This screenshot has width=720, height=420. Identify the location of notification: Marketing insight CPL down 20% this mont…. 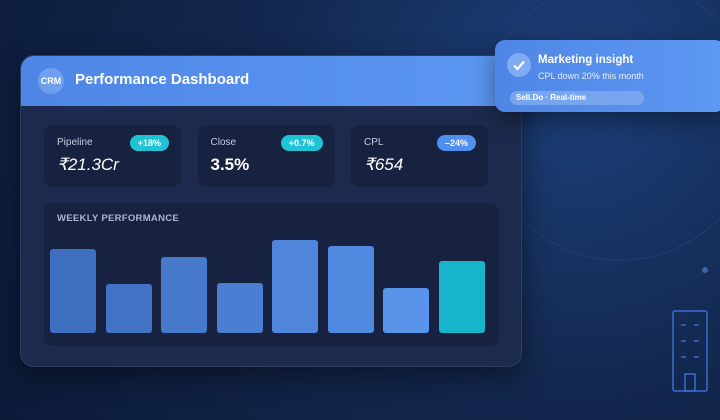
(607, 76).